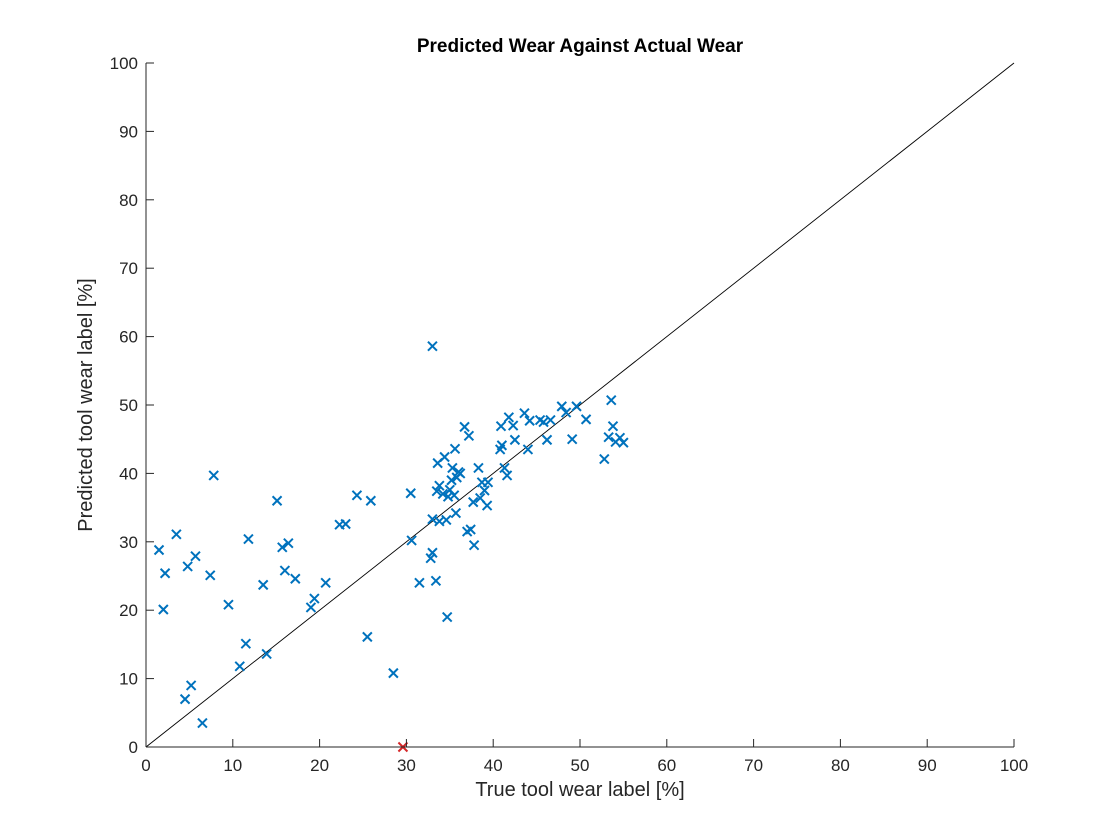 The width and height of the screenshot is (1120, 840). What do you see at coordinates (406, 765) in the screenshot?
I see `x-tick-label: 30` at bounding box center [406, 765].